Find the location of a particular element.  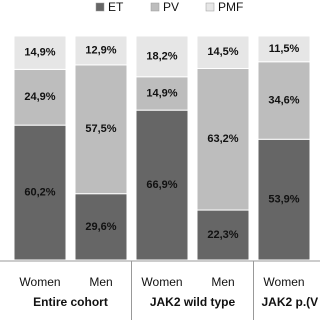

value-label: 11,5% is located at coordinates (284, 49).